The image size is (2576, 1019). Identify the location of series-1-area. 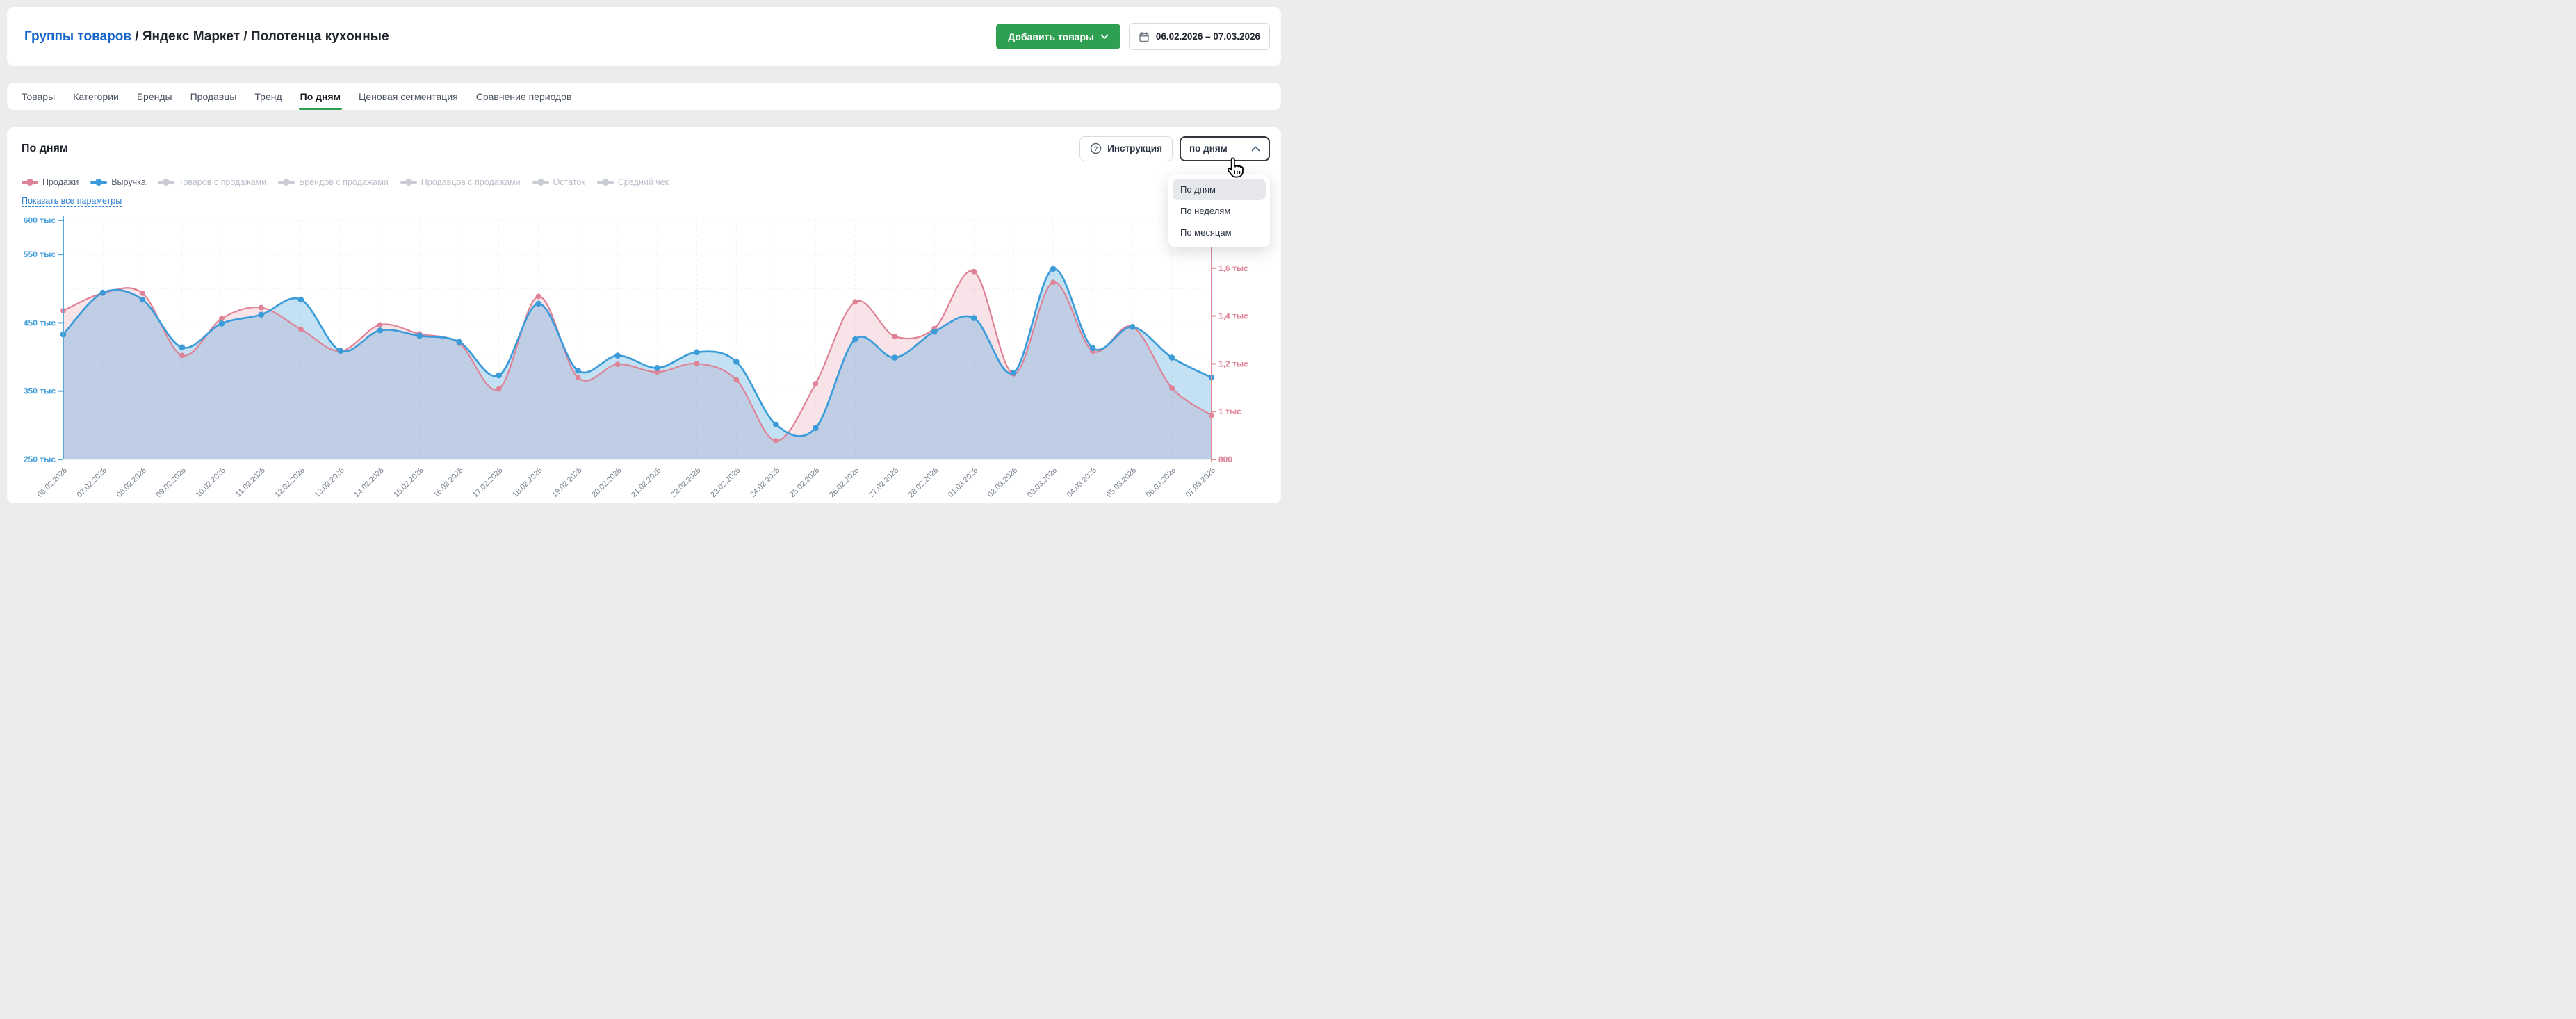
(637, 363).